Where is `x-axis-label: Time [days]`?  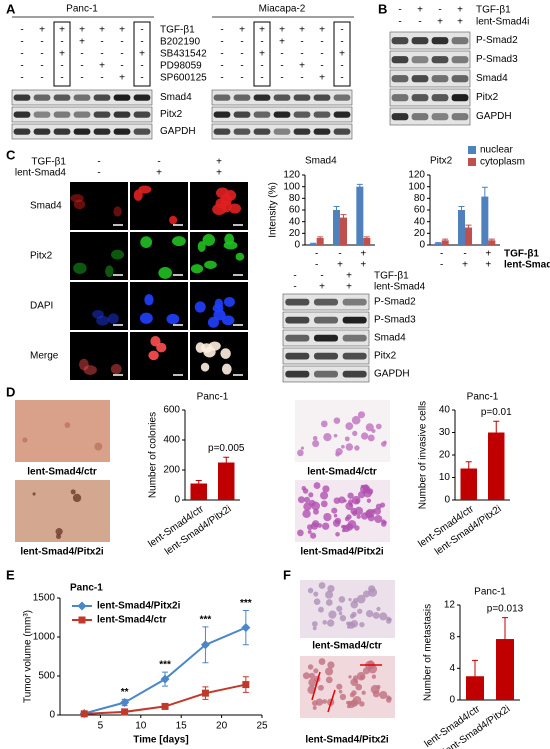 x-axis-label: Time [days] is located at coordinates (160, 740).